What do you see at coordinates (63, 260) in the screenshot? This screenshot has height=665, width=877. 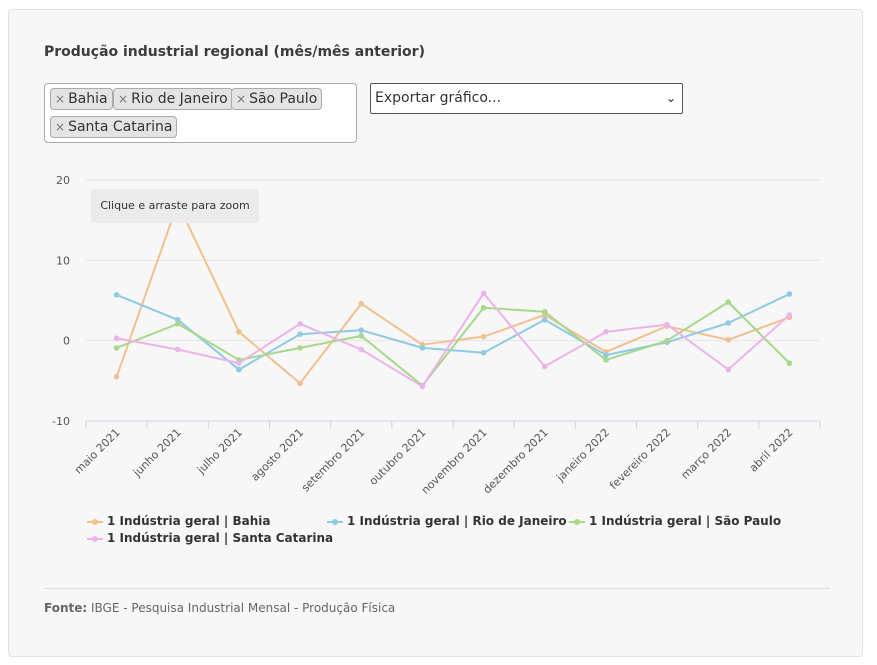 I see `y-tick-label: 10` at bounding box center [63, 260].